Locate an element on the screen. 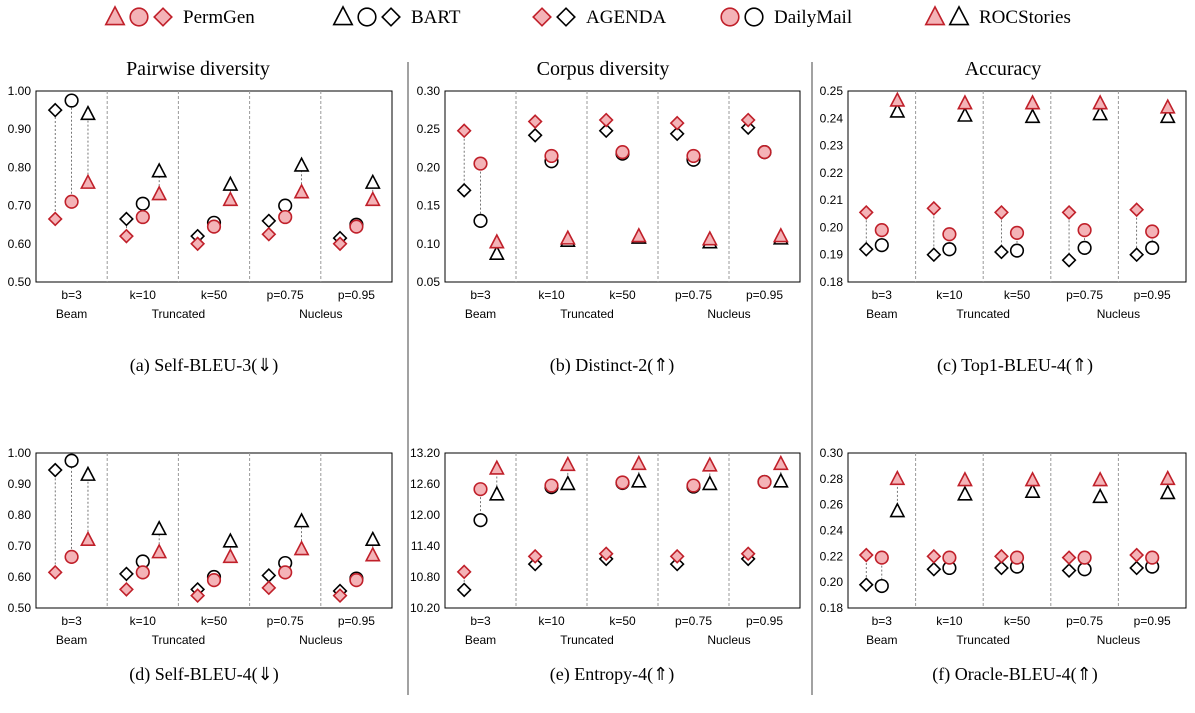  y-tick-label: 13.20 is located at coordinates (425, 453).